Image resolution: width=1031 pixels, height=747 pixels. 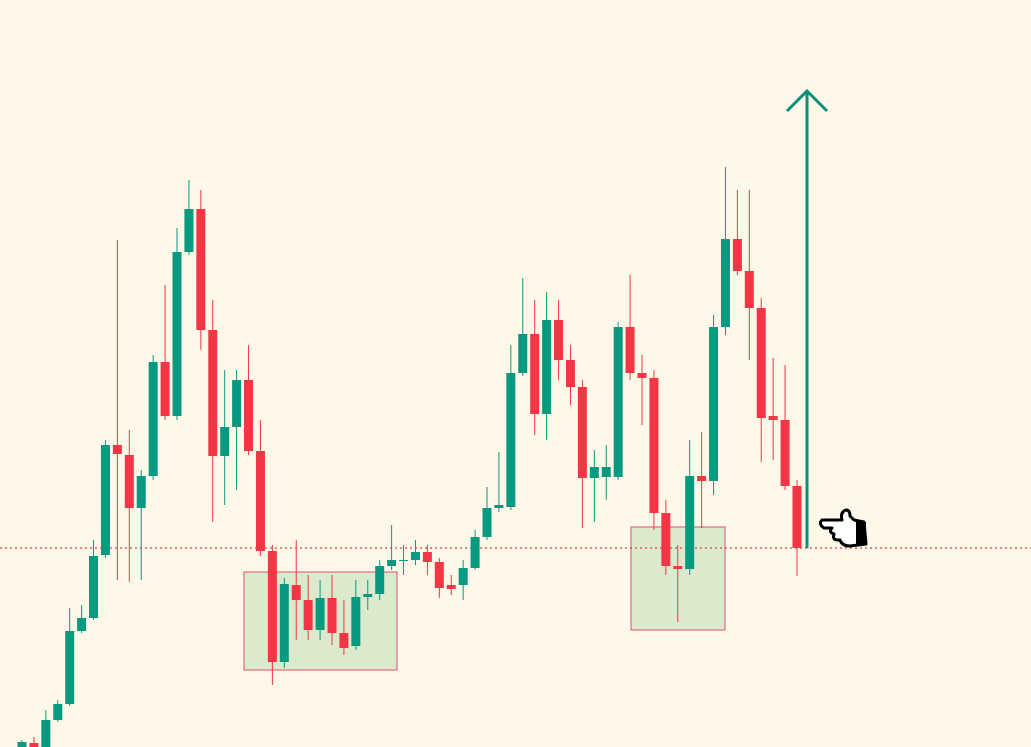 I want to click on pointing-hand, so click(x=843, y=528).